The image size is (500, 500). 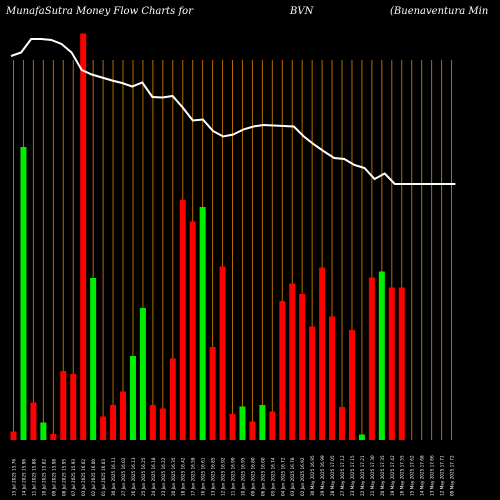 I want to click on x-tick-label: 26 Jun 2025 16.13, so click(x=133, y=476).